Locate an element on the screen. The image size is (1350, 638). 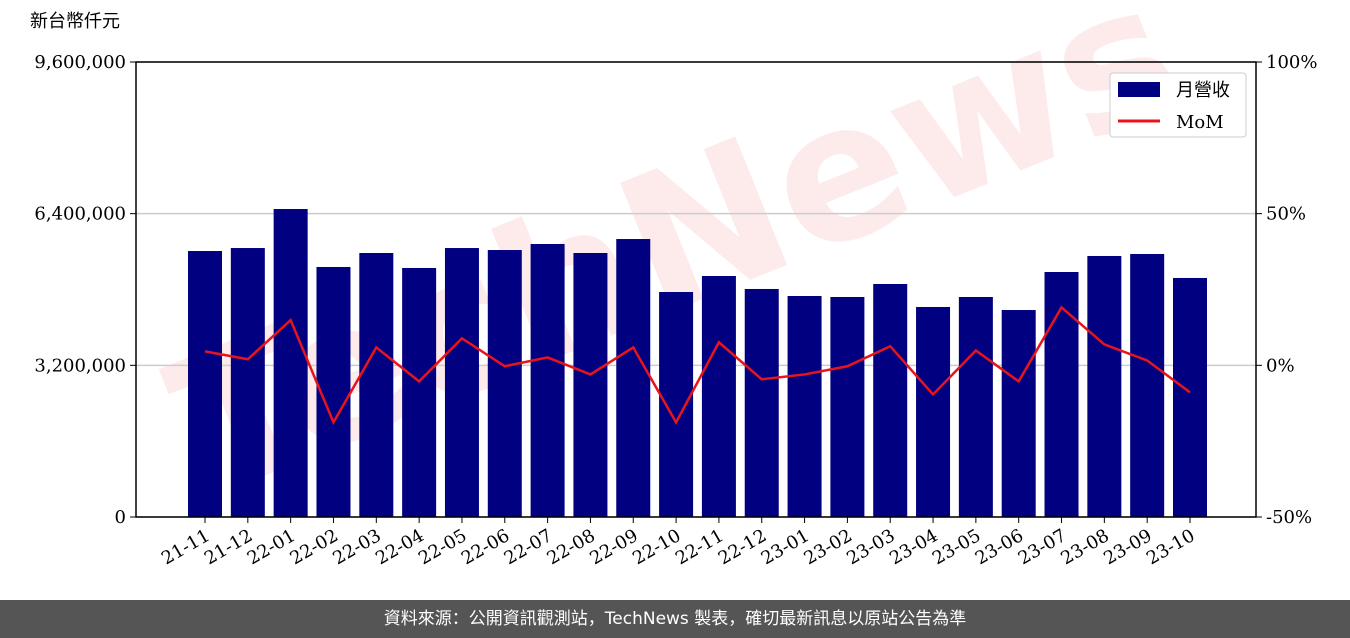
legend: 月營收 MoM is located at coordinates (1178, 105).